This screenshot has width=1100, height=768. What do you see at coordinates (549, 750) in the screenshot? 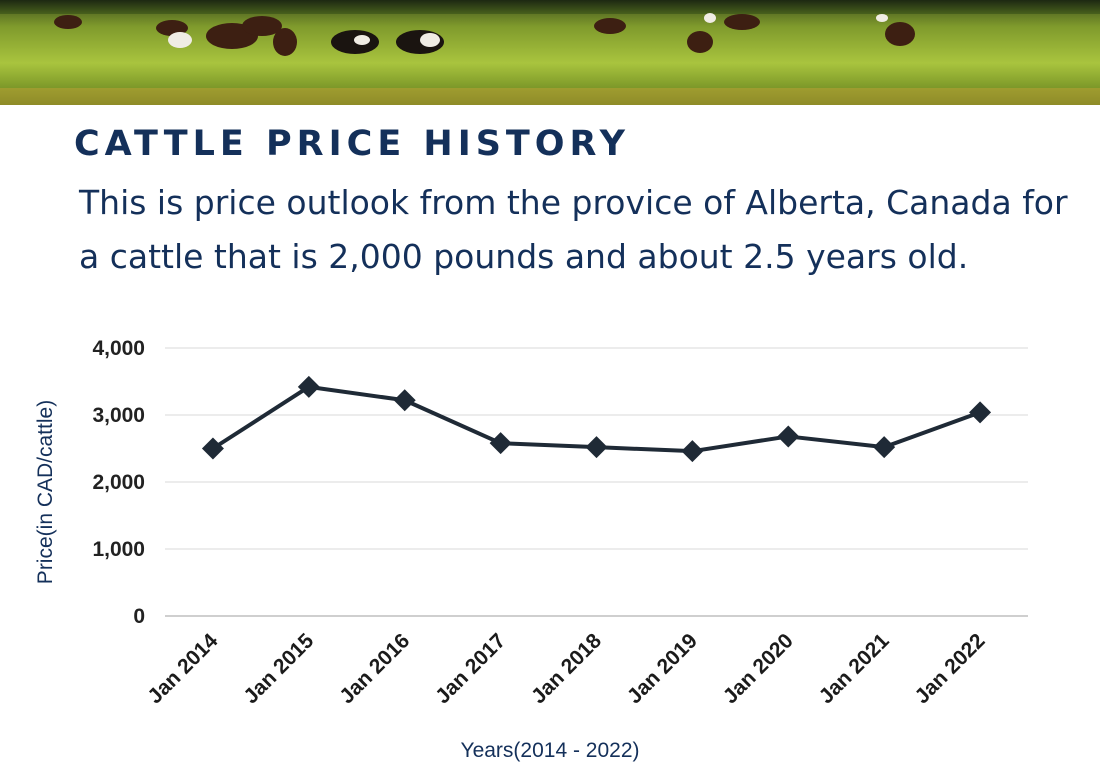
I see `x-axis-title: Years(2014 - 2022)` at bounding box center [549, 750].